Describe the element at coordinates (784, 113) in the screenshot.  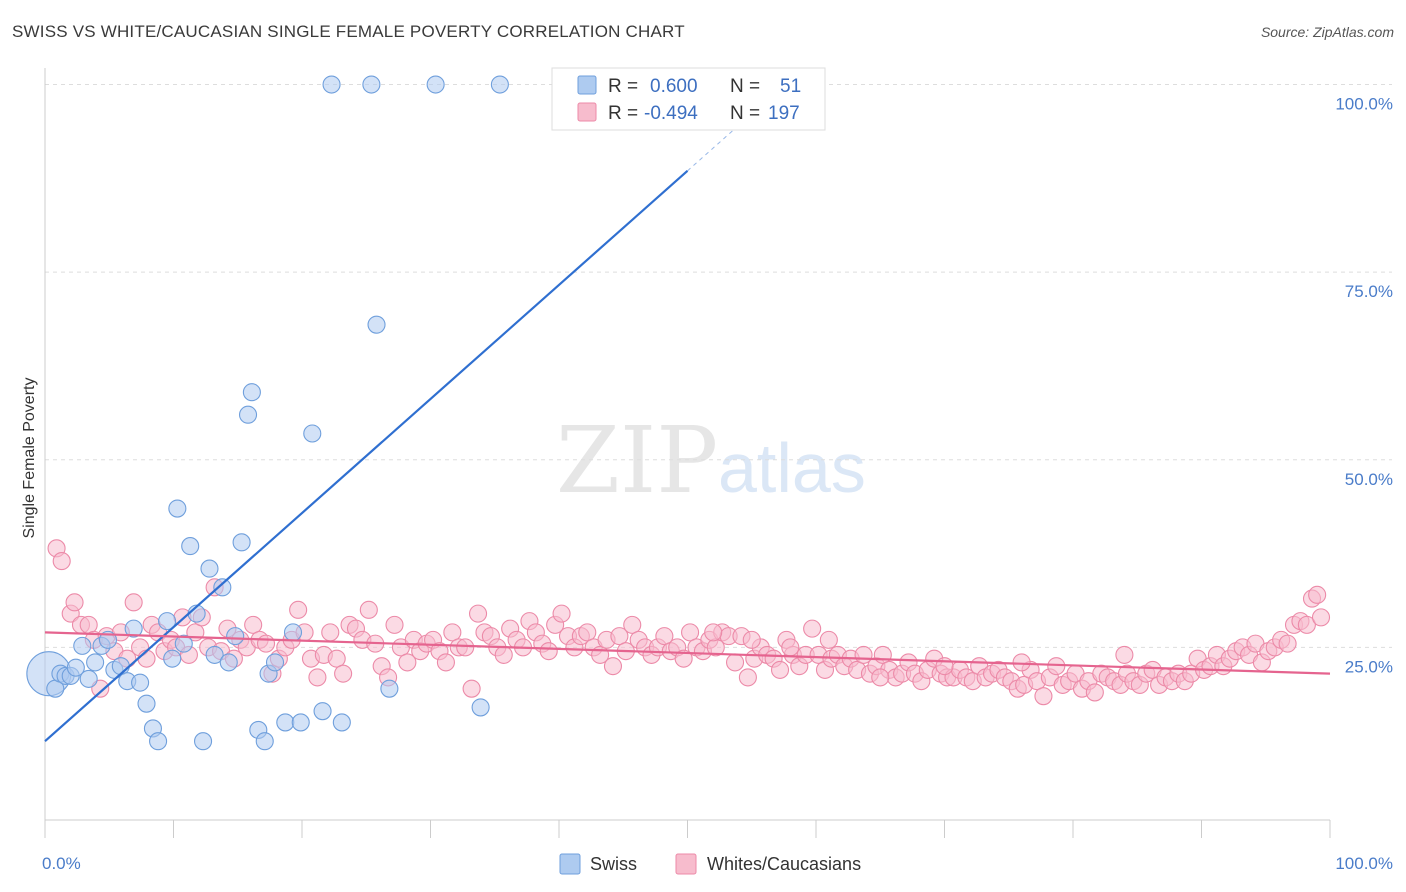
I see `legend-n-value-whites: 197` at that location.